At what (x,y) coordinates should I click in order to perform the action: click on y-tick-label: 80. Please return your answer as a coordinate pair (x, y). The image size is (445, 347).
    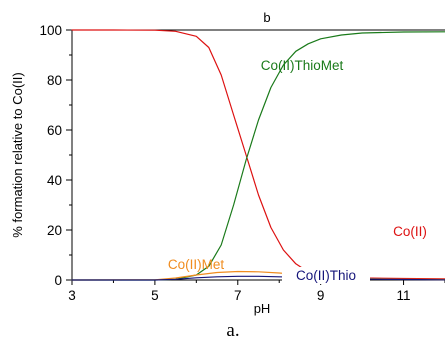
    Looking at the image, I should click on (54, 80).